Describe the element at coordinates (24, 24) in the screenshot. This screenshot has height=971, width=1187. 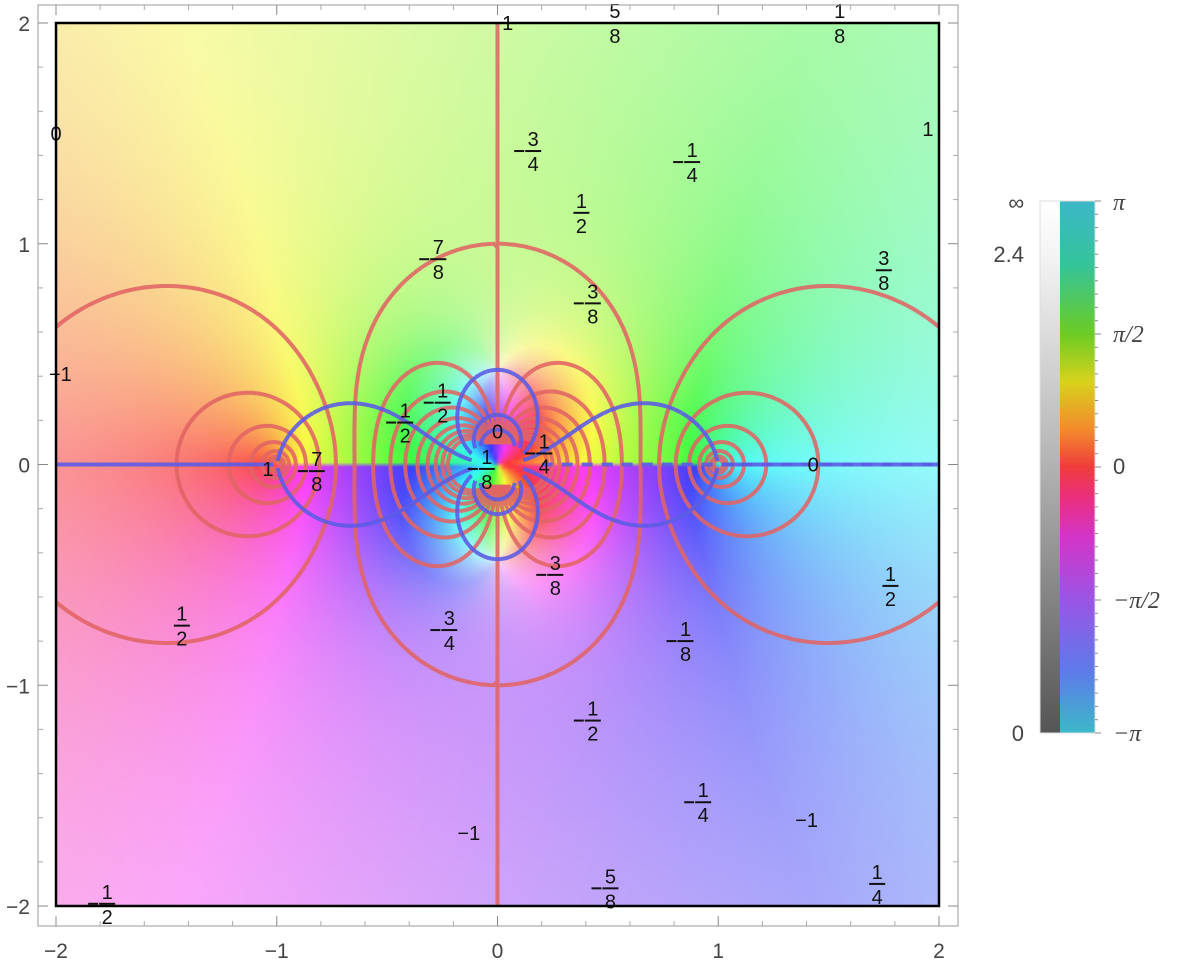
I see `y-tick-label: 2` at that location.